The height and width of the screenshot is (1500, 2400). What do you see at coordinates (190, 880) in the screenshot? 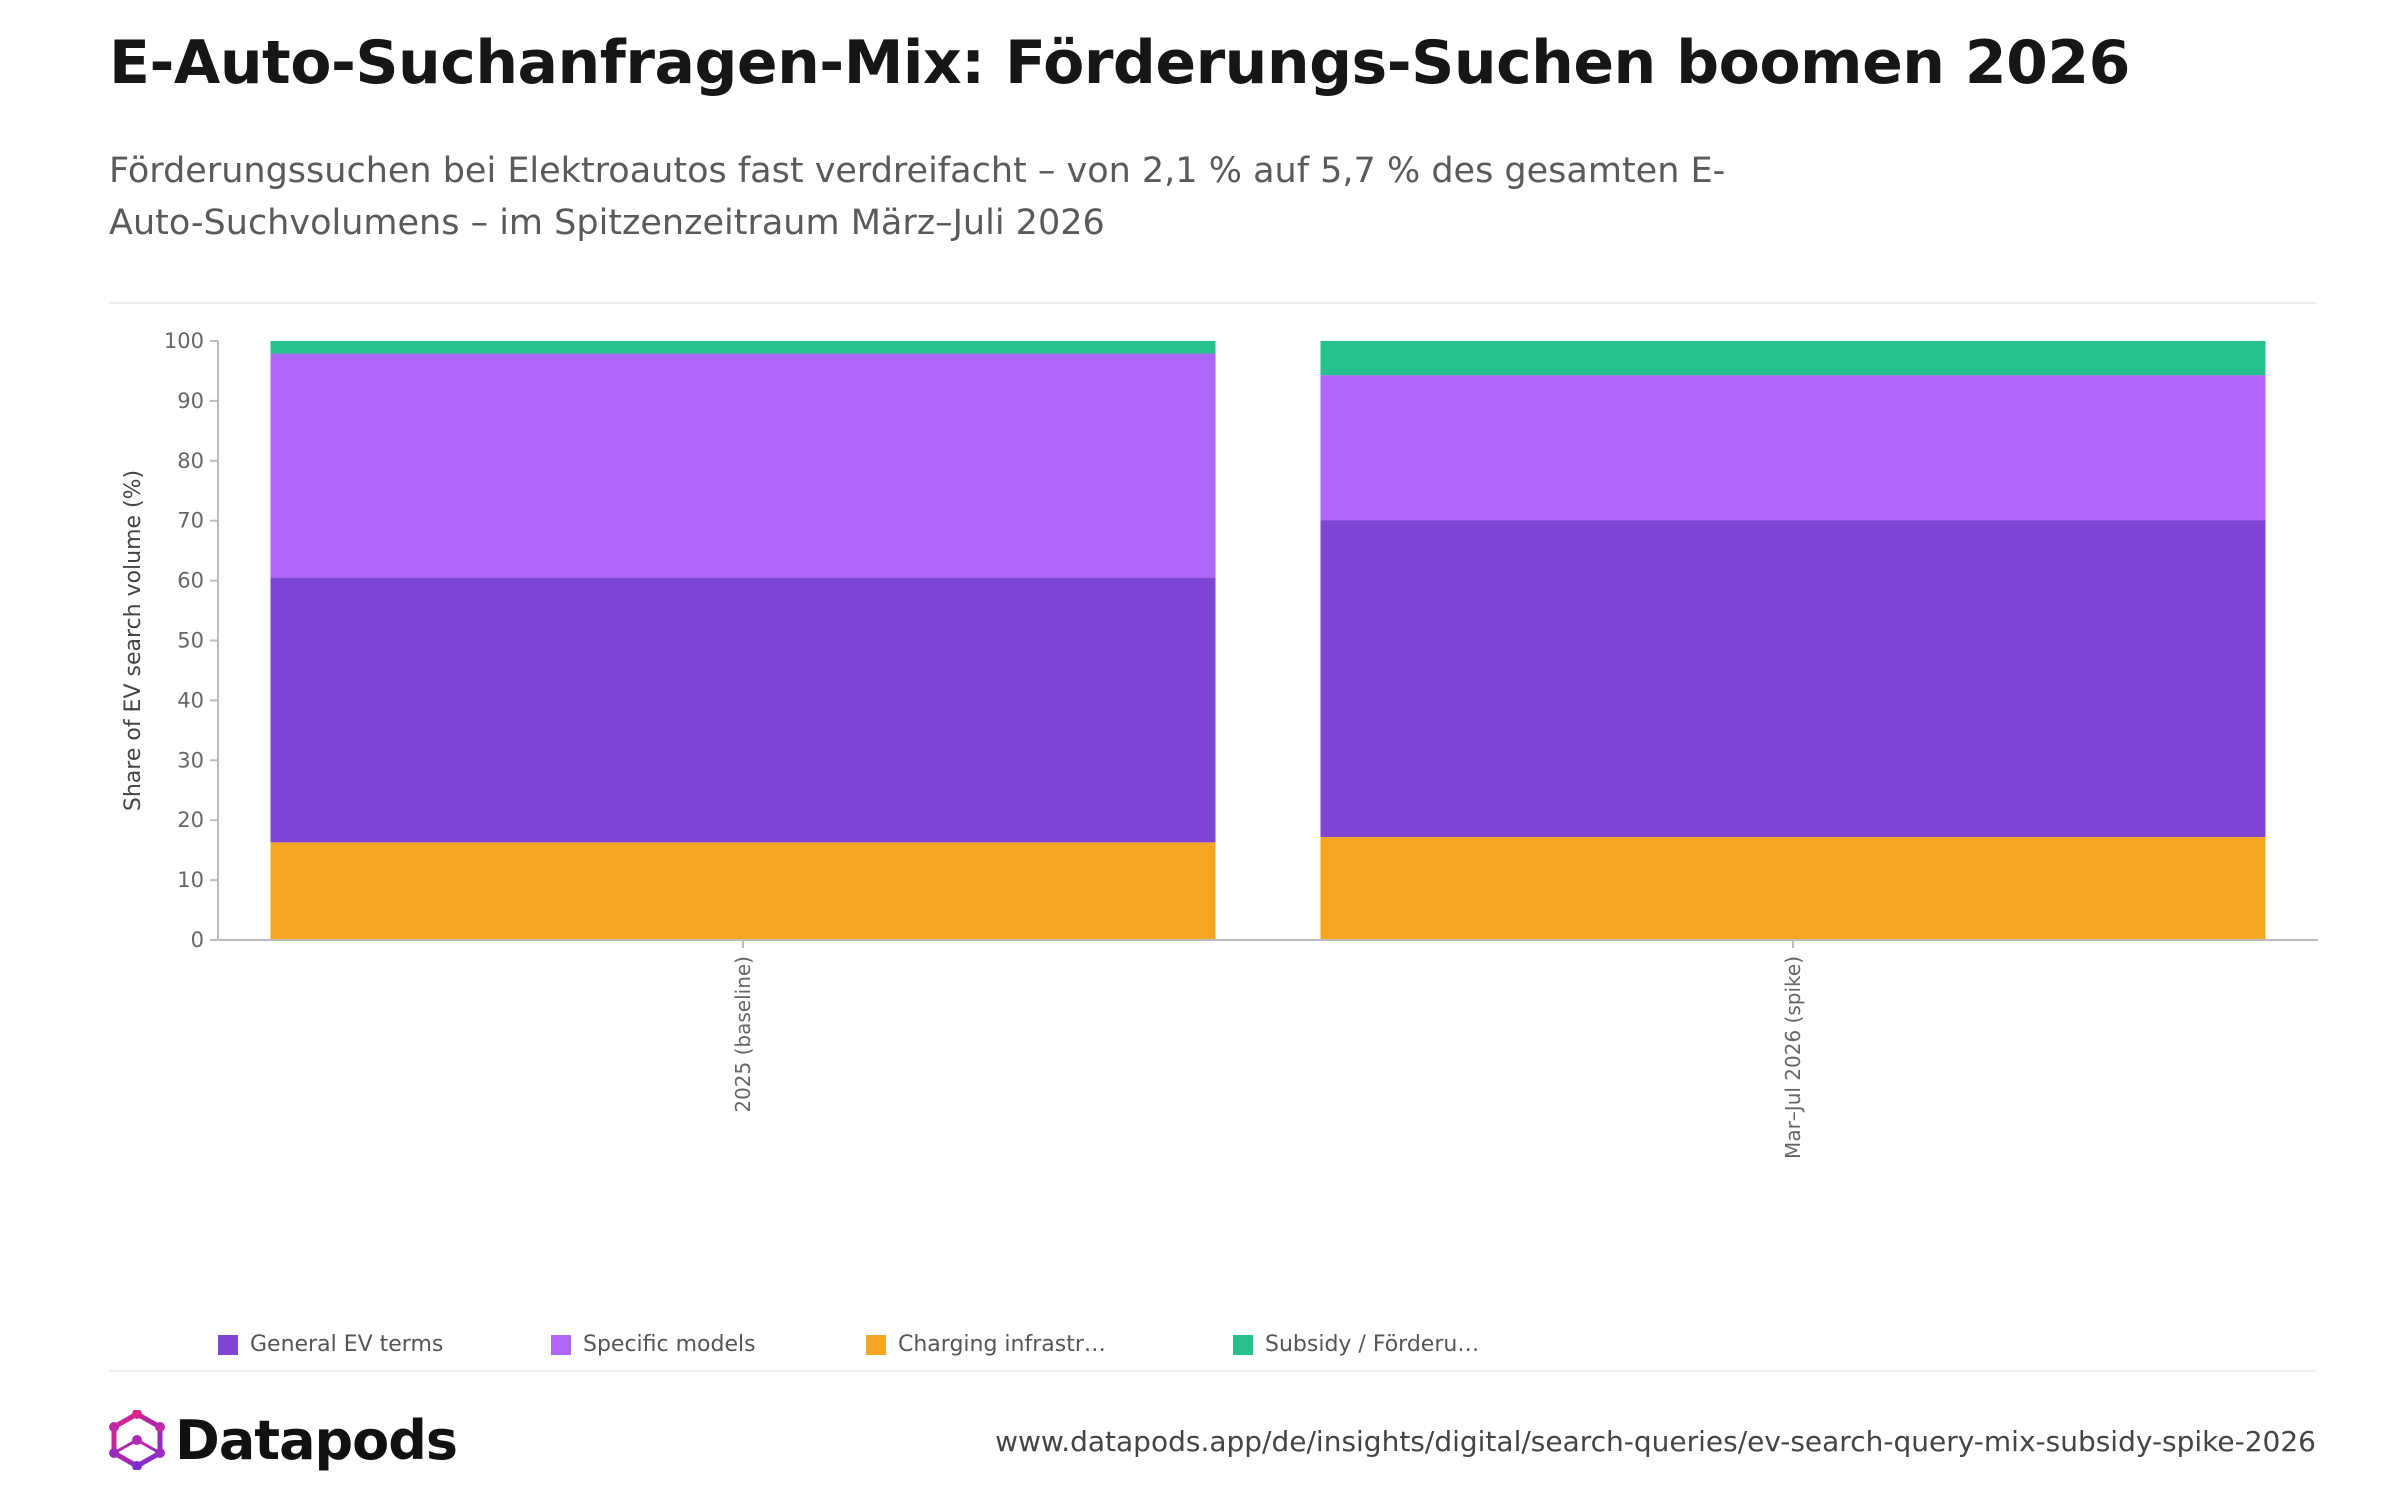
I see `y-tick-label: 10` at bounding box center [190, 880].